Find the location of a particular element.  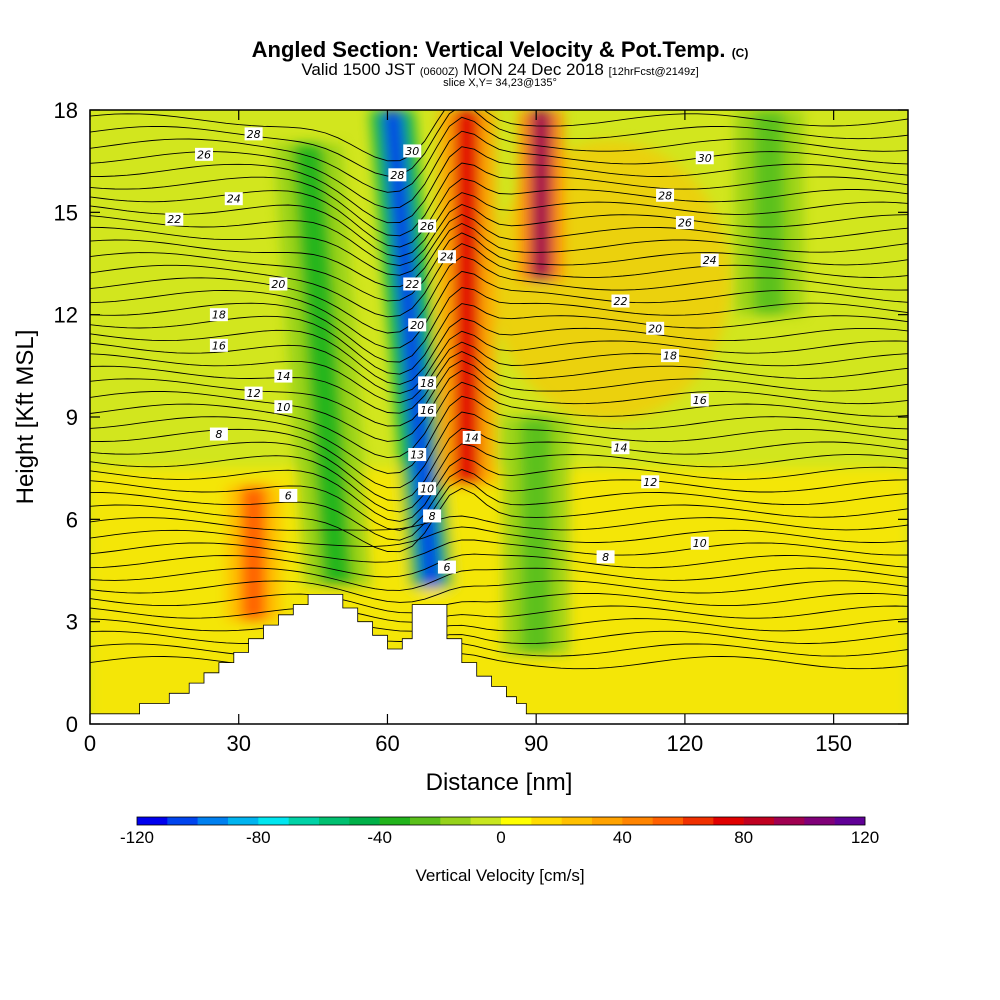

contour-label: 24 is located at coordinates (447, 257).